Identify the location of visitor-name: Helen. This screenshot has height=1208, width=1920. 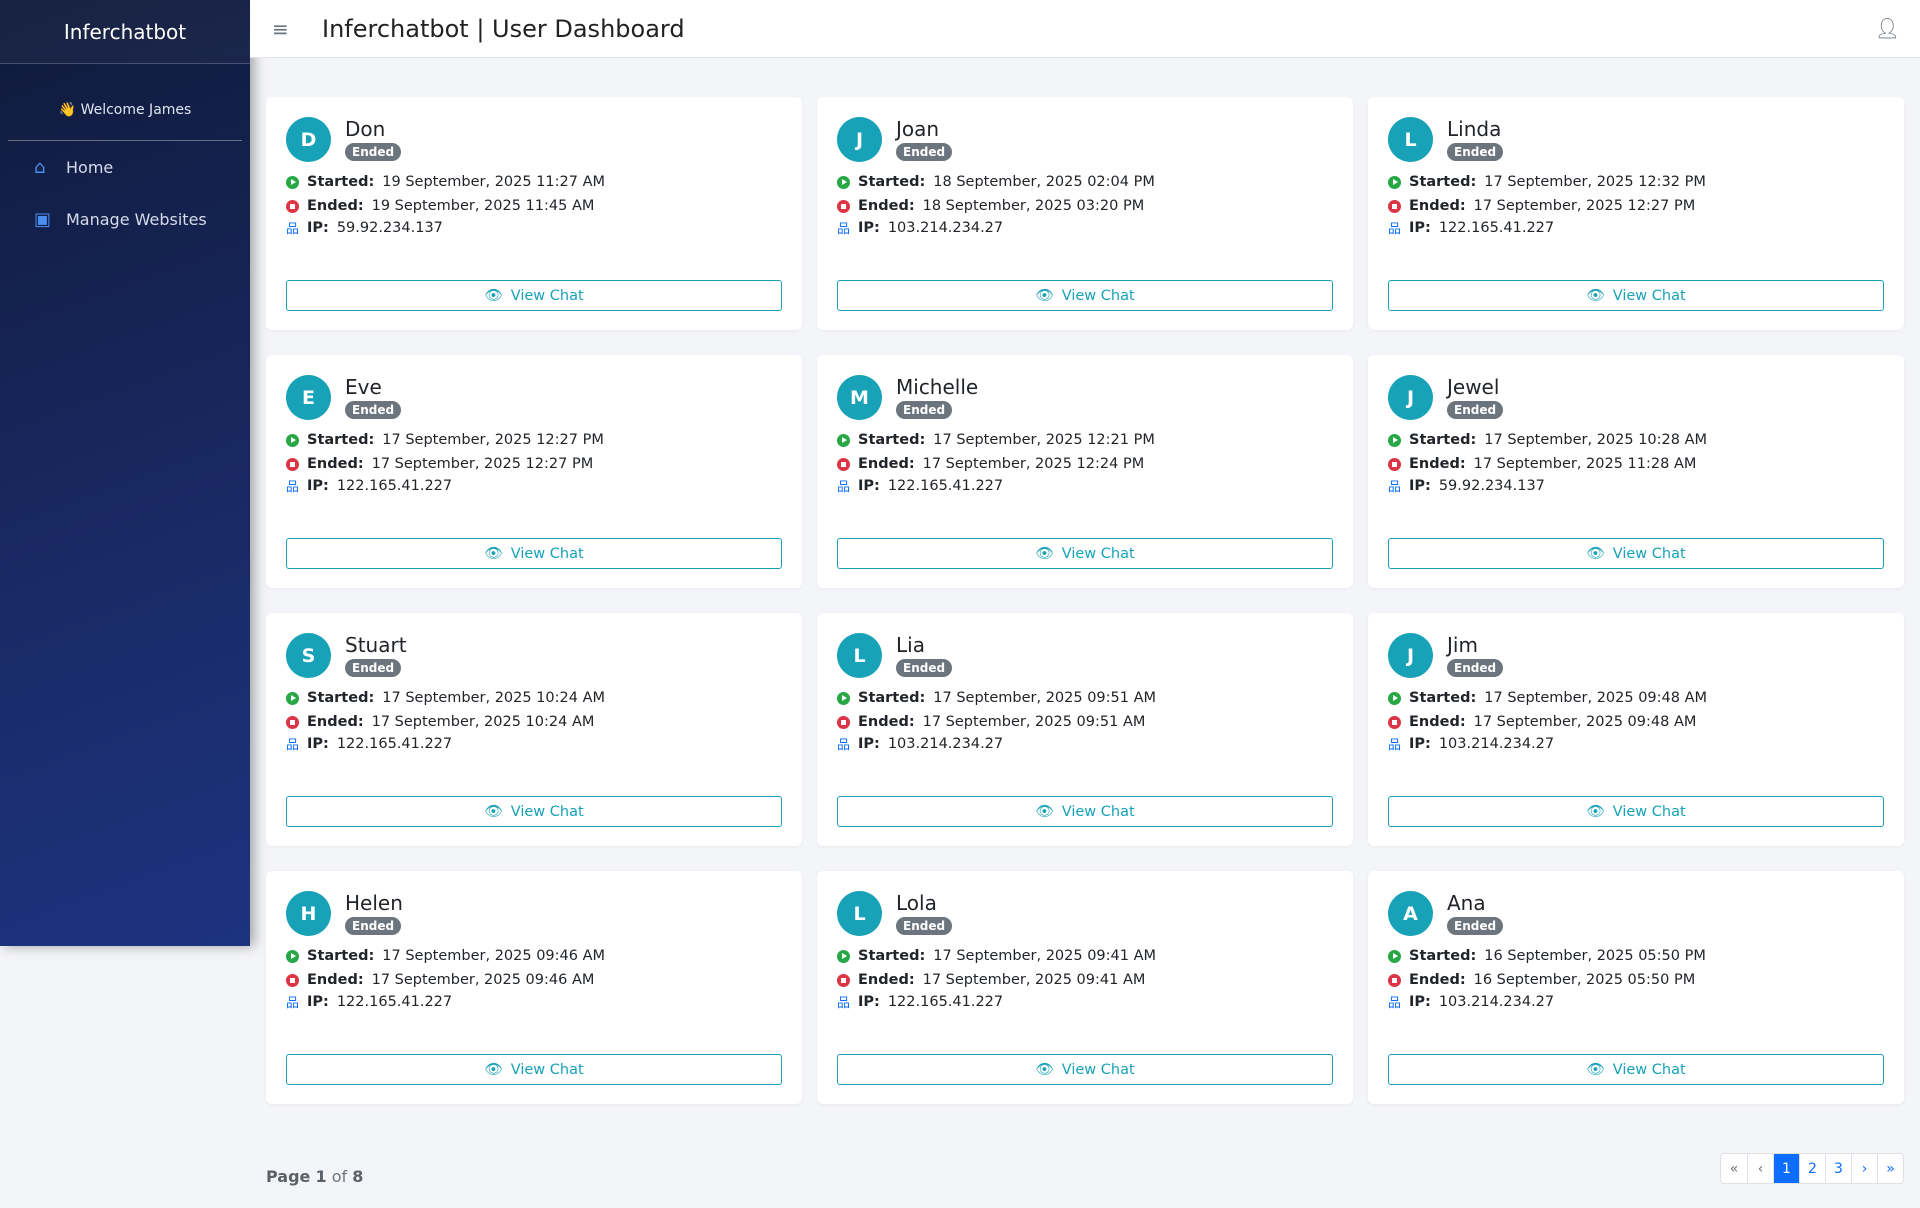
(374, 903).